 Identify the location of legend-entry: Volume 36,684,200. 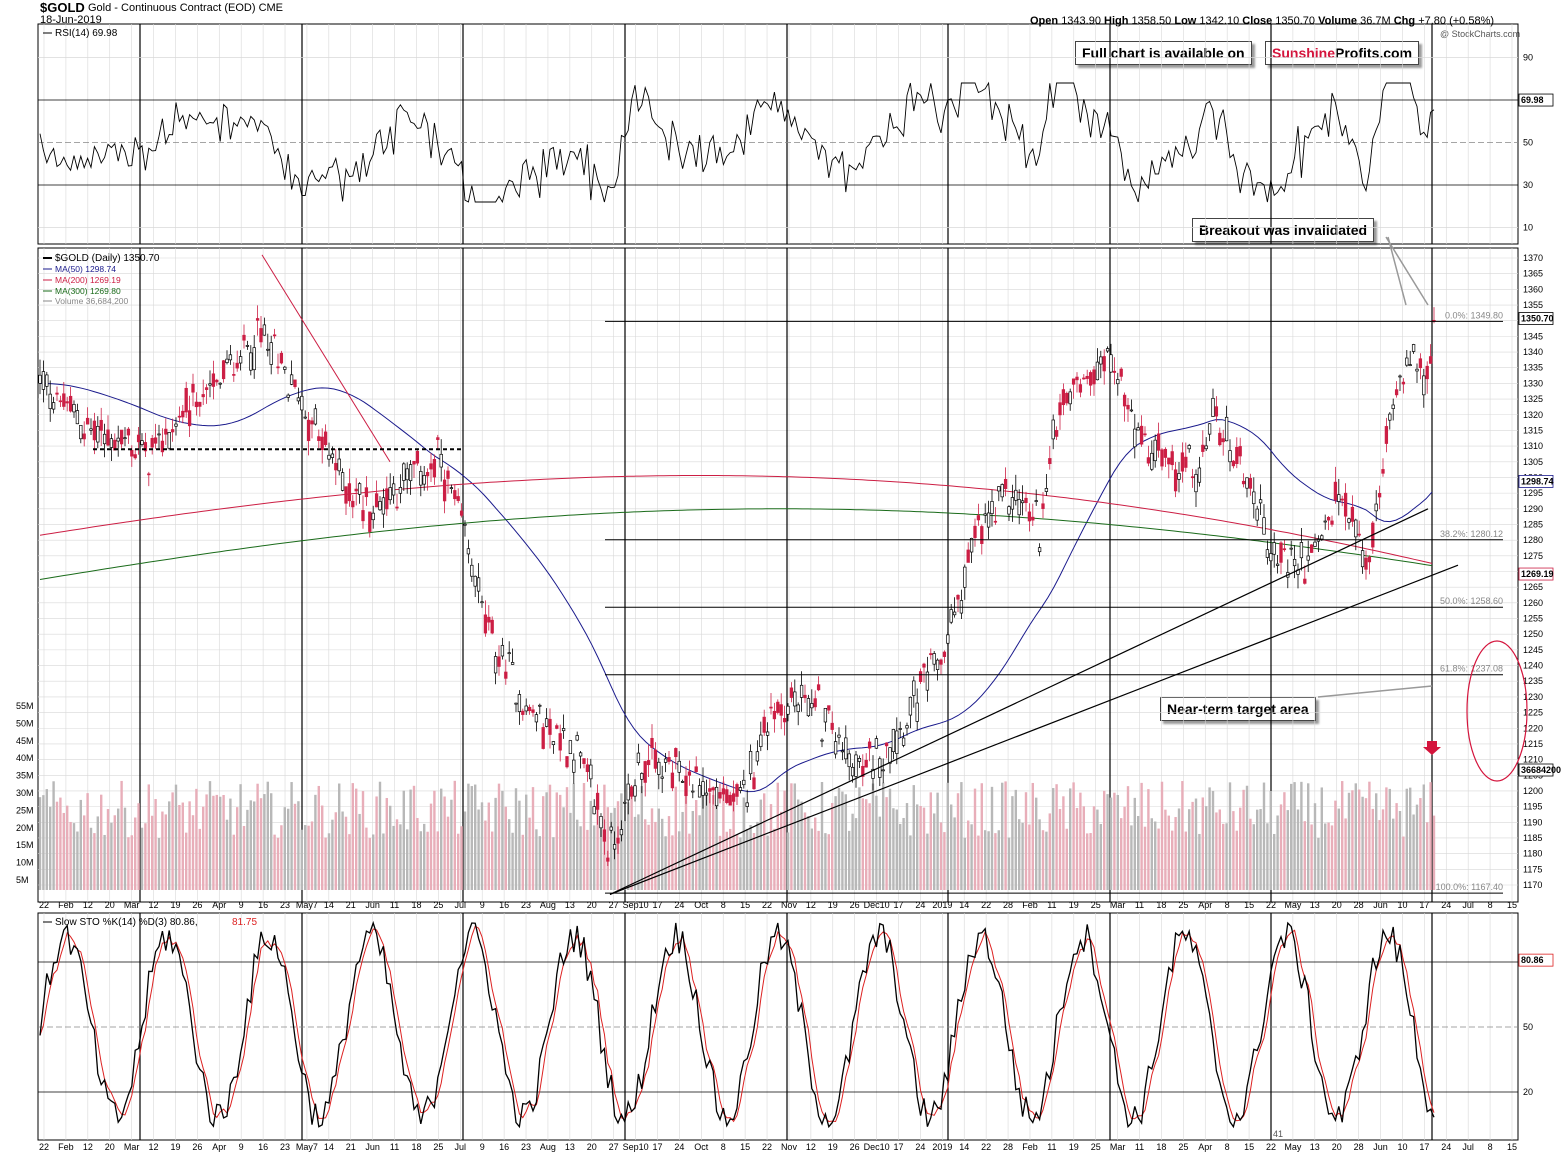
(92, 301).